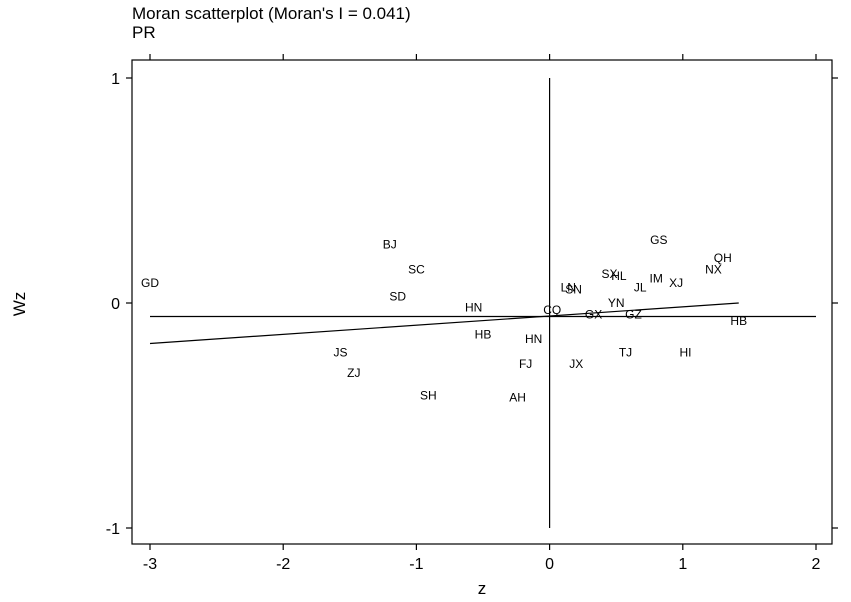  Describe the element at coordinates (150, 564) in the screenshot. I see `x-tick-label: -3` at that location.